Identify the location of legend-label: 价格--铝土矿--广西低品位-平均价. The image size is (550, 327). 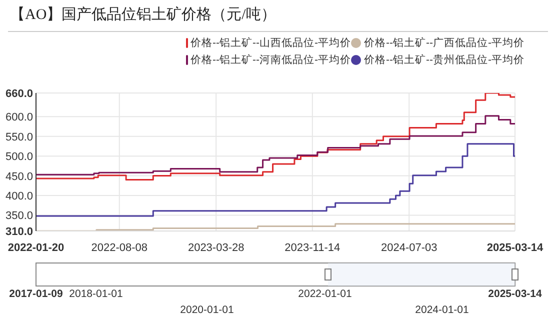
(444, 43).